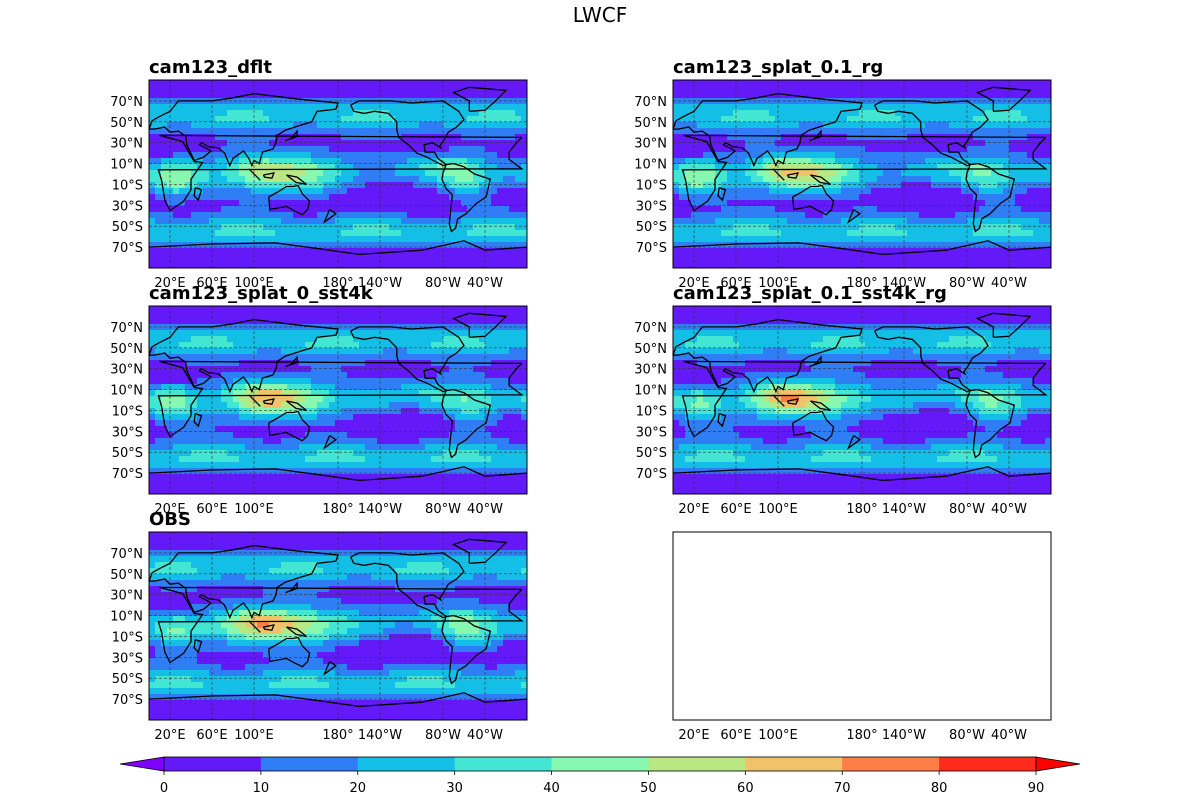 The height and width of the screenshot is (800, 1200). I want to click on coastline, so click(990, 197).